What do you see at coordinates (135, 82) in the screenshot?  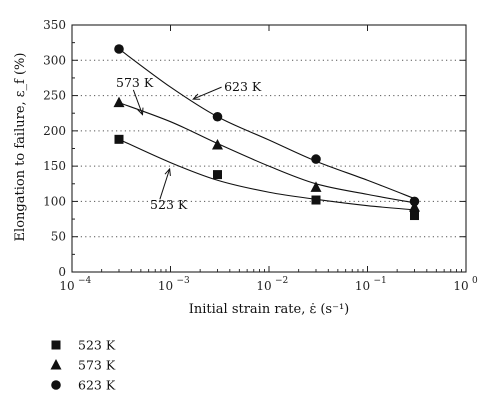 I see `annotation-label: 573 K` at bounding box center [135, 82].